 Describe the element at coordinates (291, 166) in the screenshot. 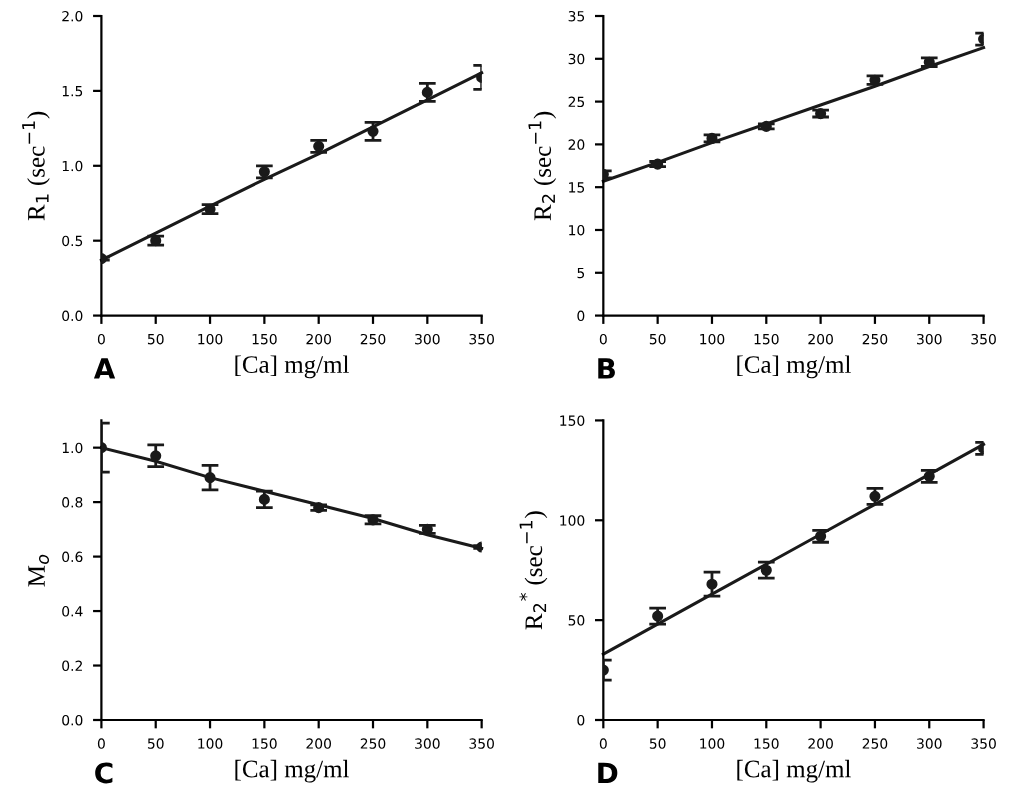

I see `line-series` at that location.